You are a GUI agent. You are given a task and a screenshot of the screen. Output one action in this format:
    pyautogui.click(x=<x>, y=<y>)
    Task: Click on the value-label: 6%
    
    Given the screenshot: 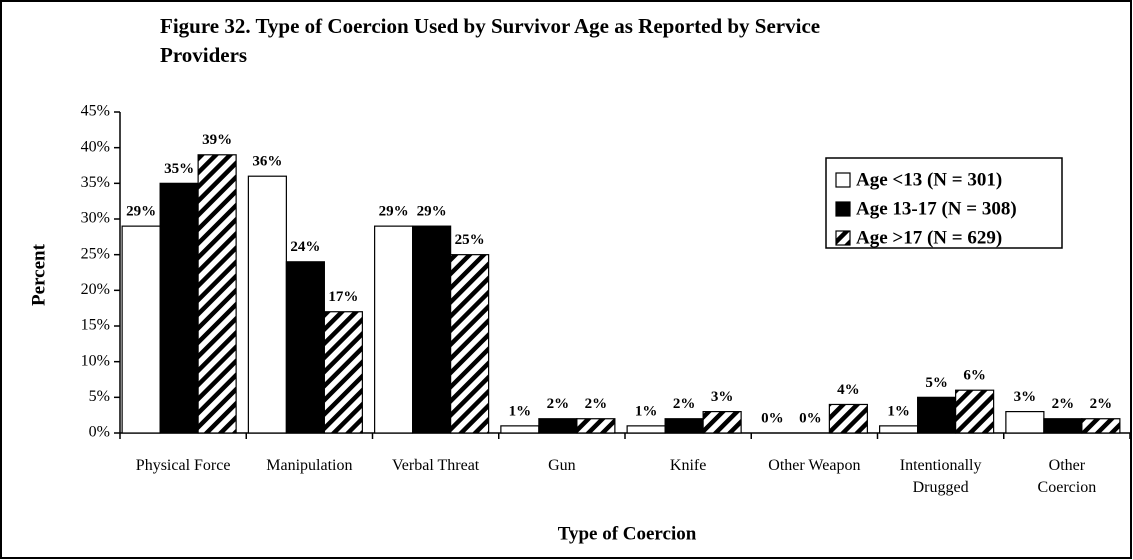 What is the action you would take?
    pyautogui.click(x=974, y=376)
    